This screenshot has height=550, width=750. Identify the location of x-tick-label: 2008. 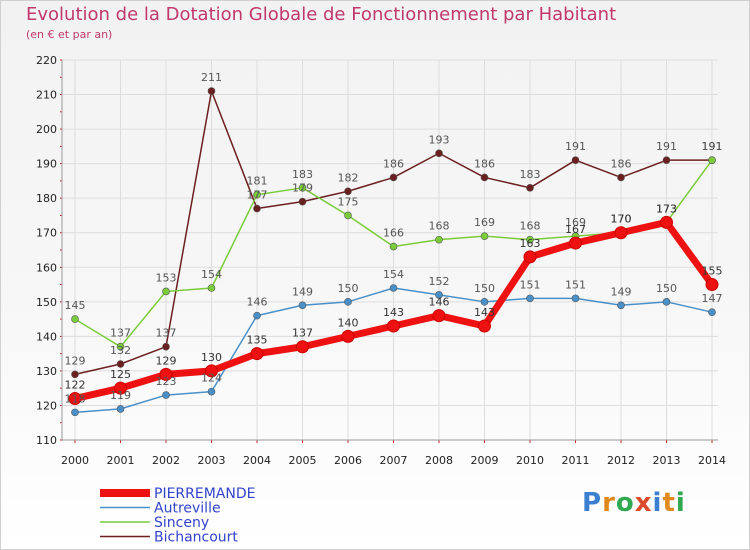
(439, 460).